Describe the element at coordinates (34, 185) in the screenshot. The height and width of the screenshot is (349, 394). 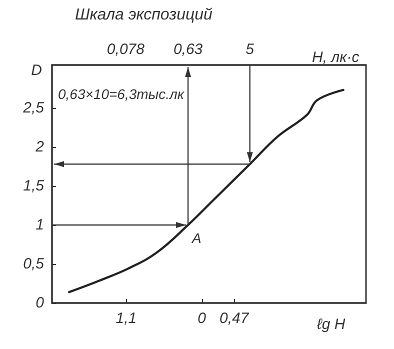
I see `y-tick-label: 1,5` at that location.